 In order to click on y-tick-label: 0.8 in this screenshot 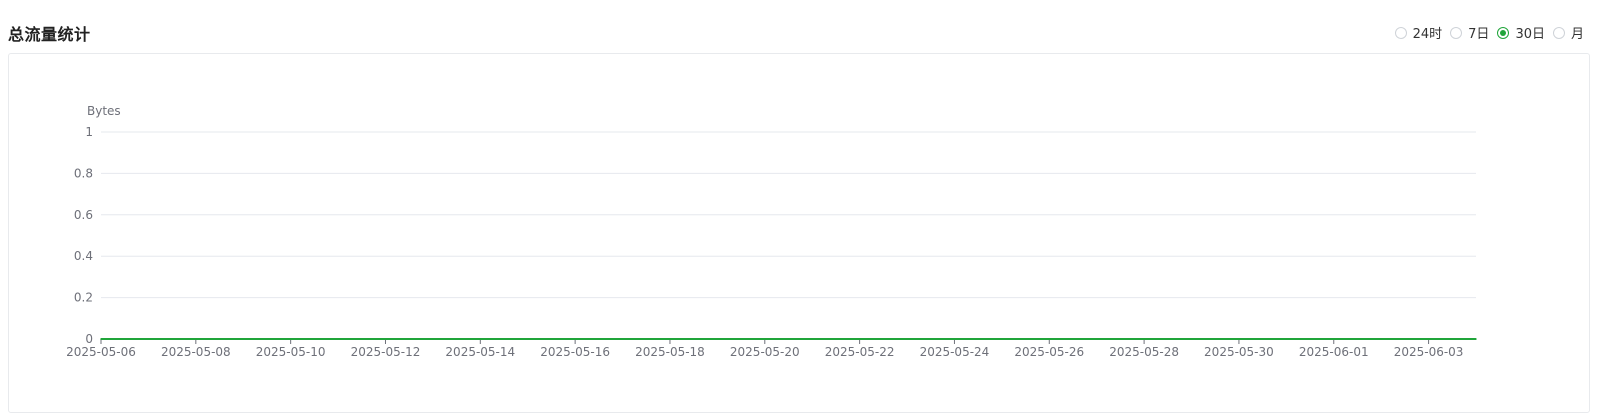, I will do `click(83, 173)`.